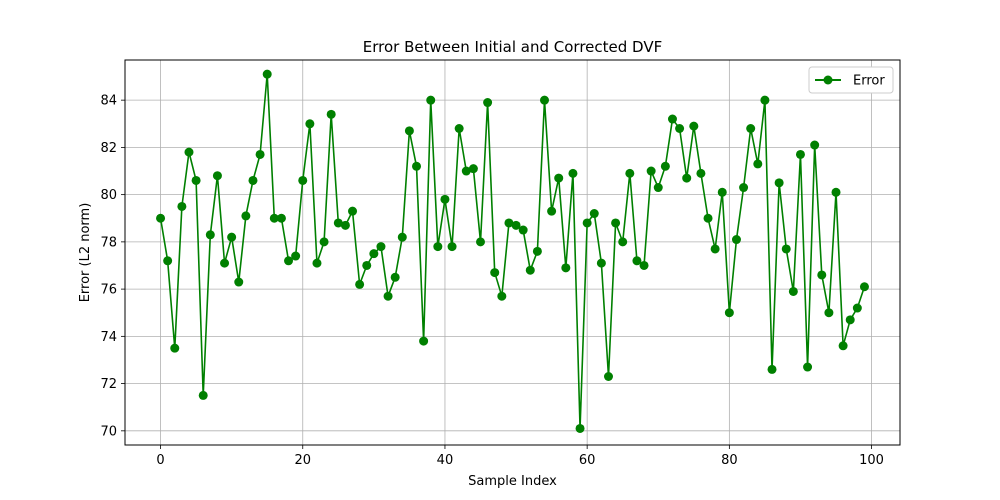 The image size is (1000, 500). What do you see at coordinates (587, 460) in the screenshot?
I see `x-tick-label: 60` at bounding box center [587, 460].